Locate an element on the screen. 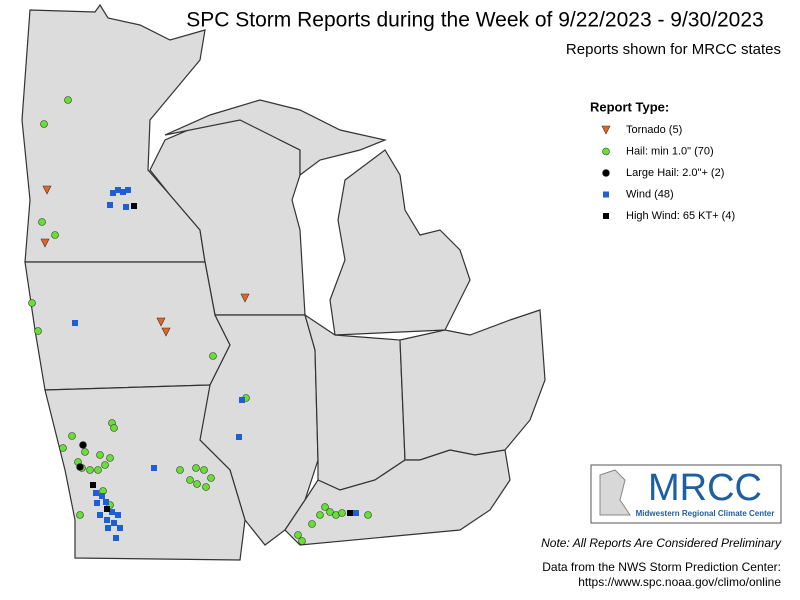  legend-label: Large Hail: 2.0"+ (2) is located at coordinates (675, 173).